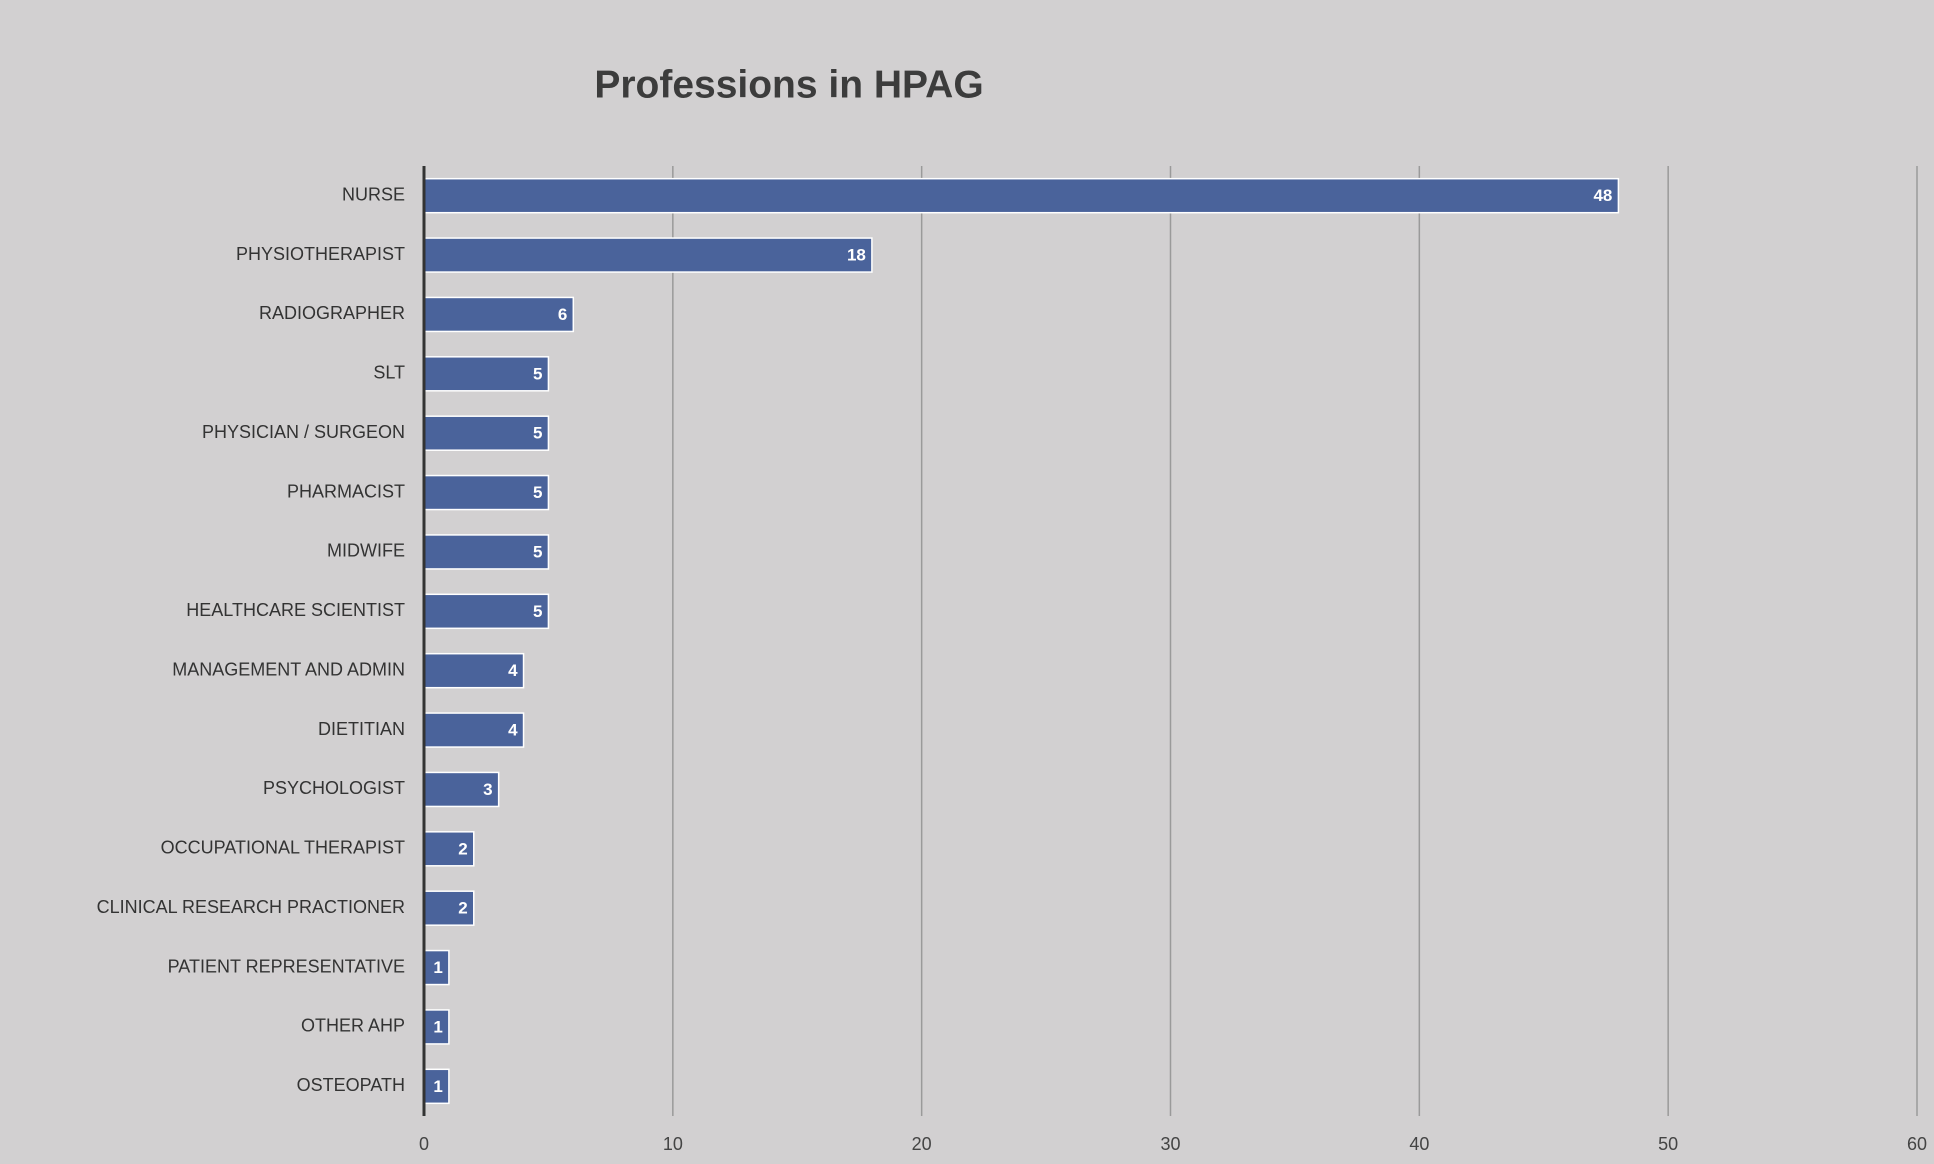  What do you see at coordinates (353, 1026) in the screenshot?
I see `y-tick-label: OTHER AHP` at bounding box center [353, 1026].